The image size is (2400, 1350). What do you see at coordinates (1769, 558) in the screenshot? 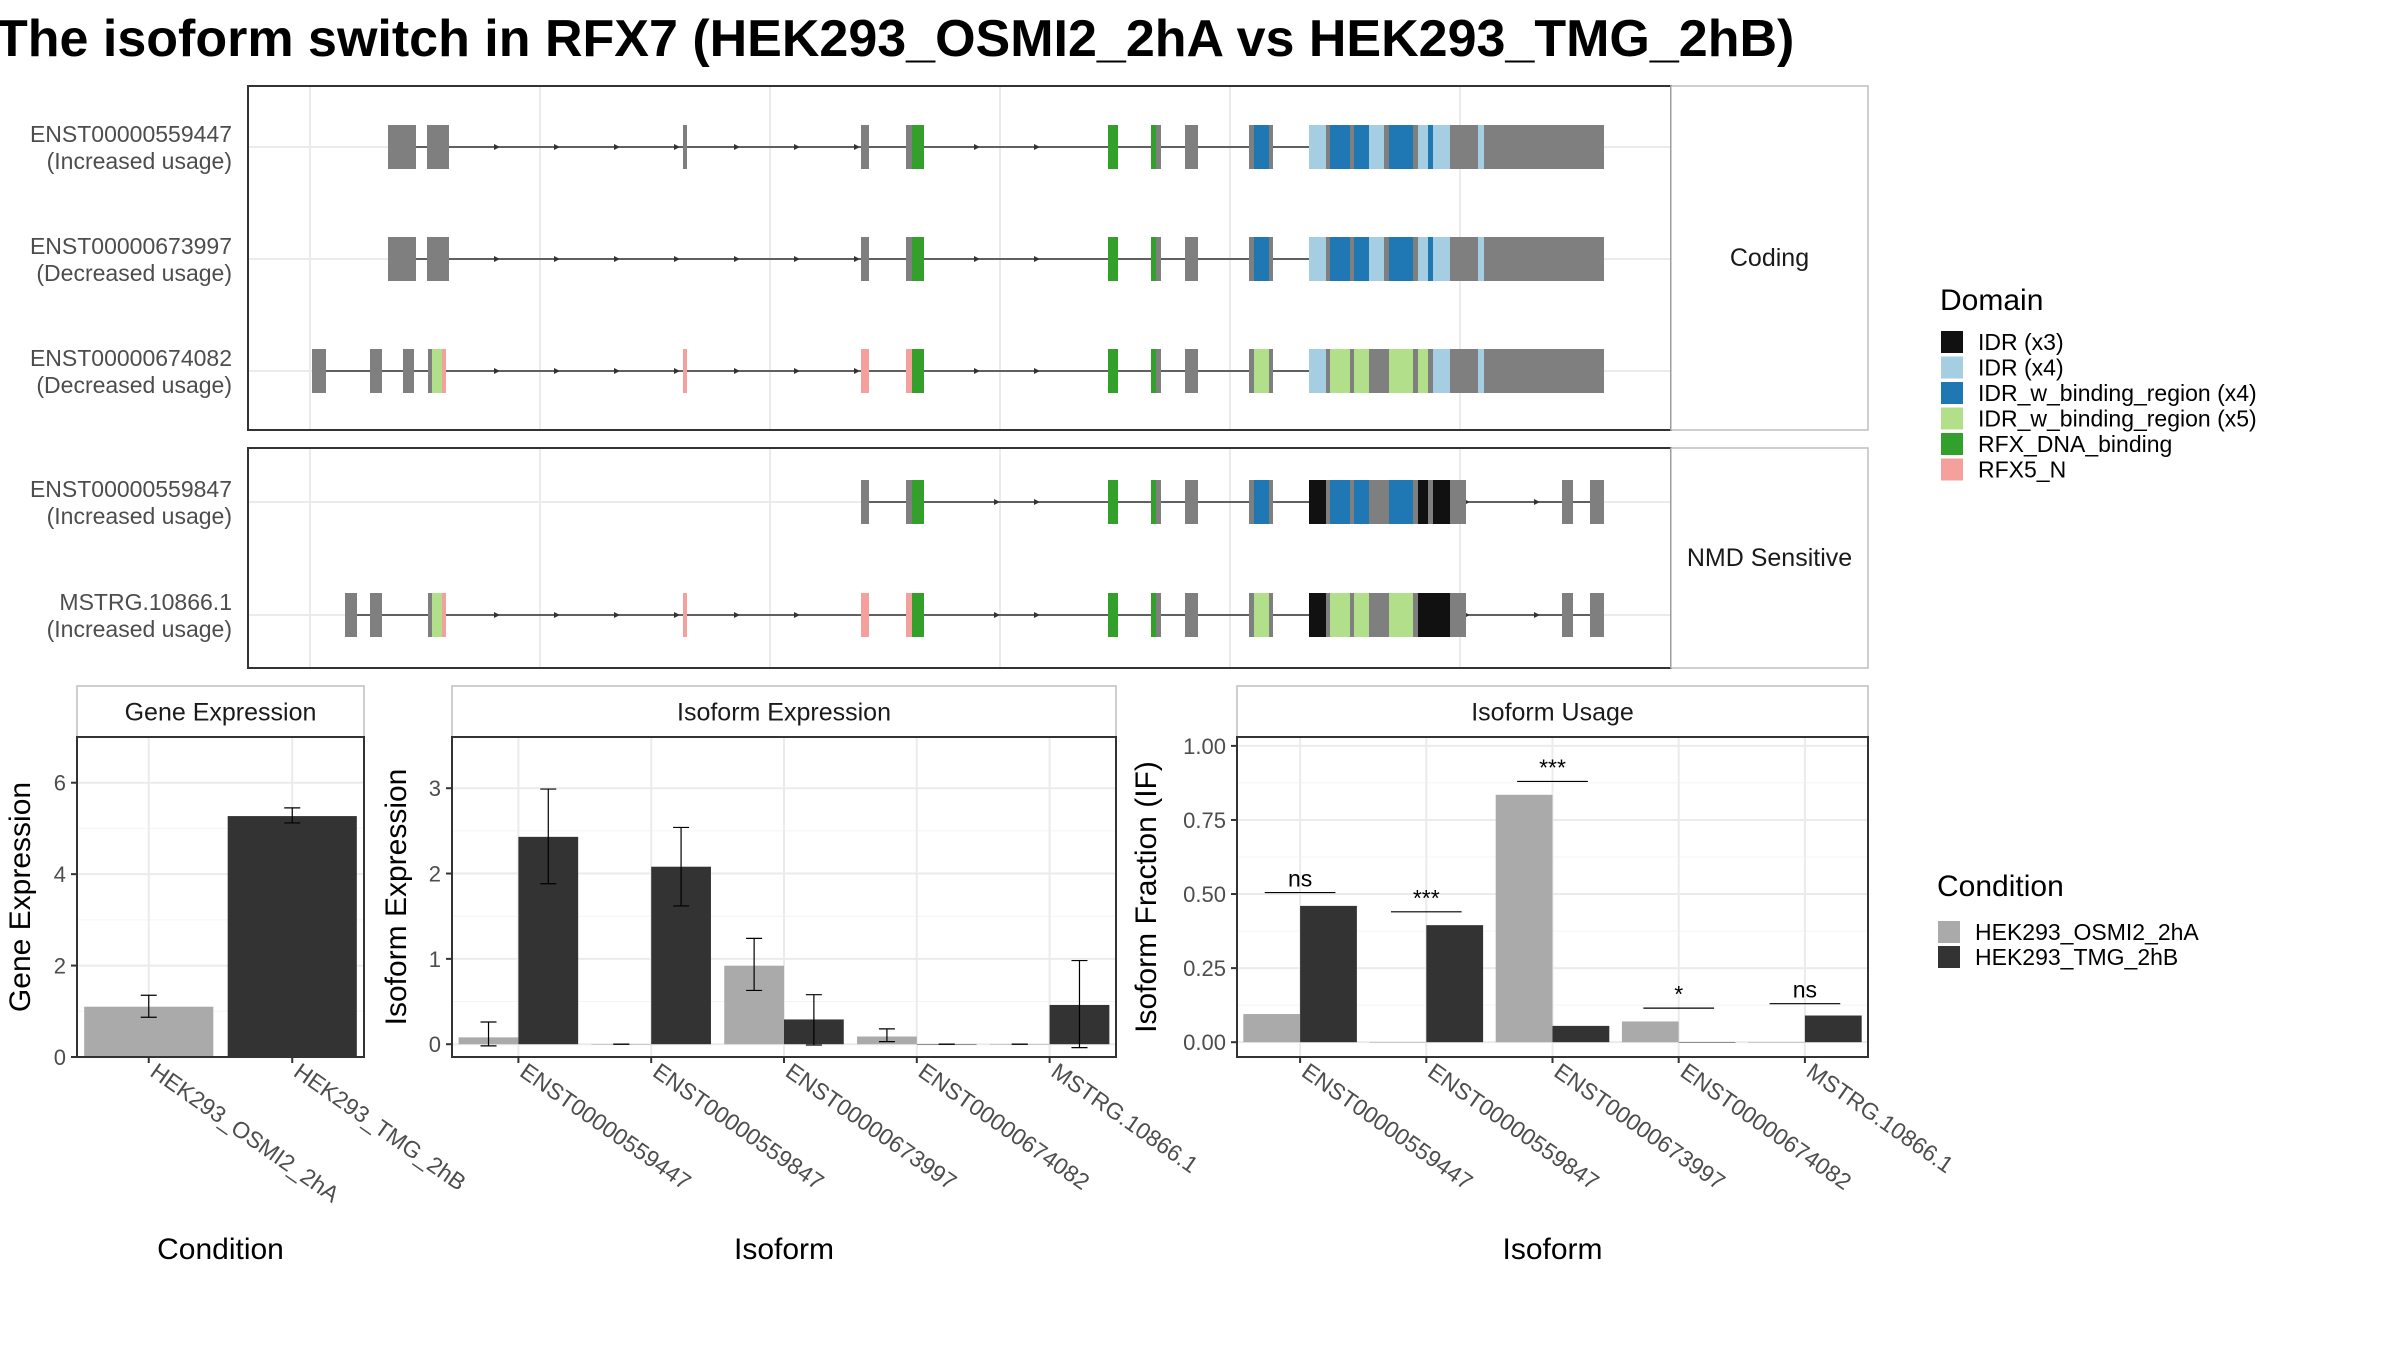
I see `facet-strip-label: NMD Sensitive` at bounding box center [1769, 558].